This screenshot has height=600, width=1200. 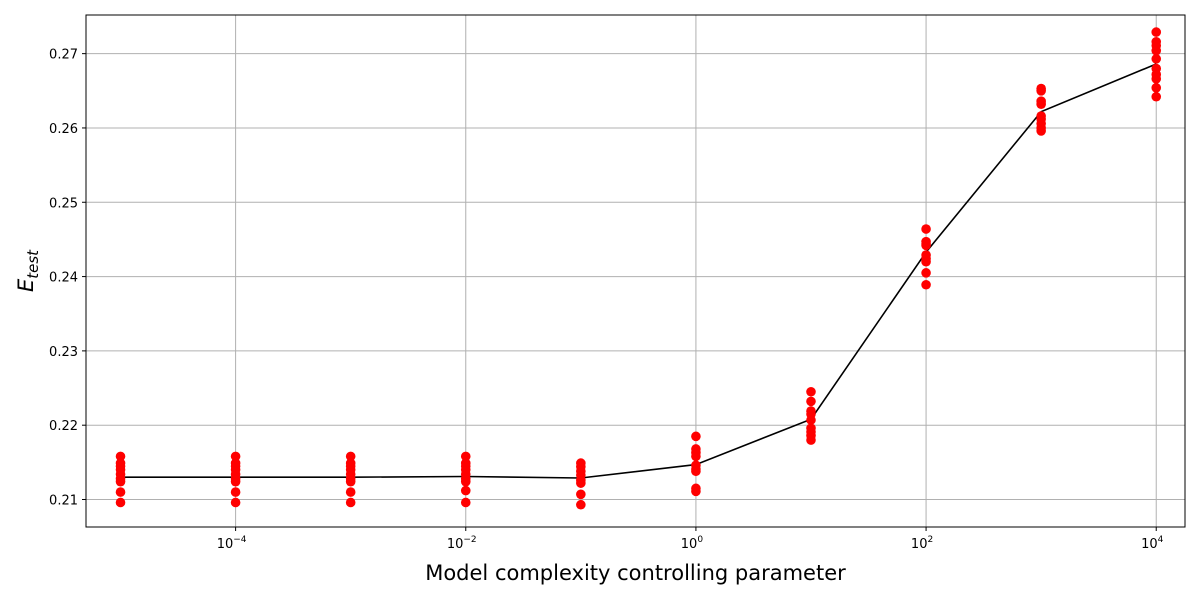 What do you see at coordinates (63, 55) in the screenshot?
I see `y-tick-label: 0.27` at bounding box center [63, 55].